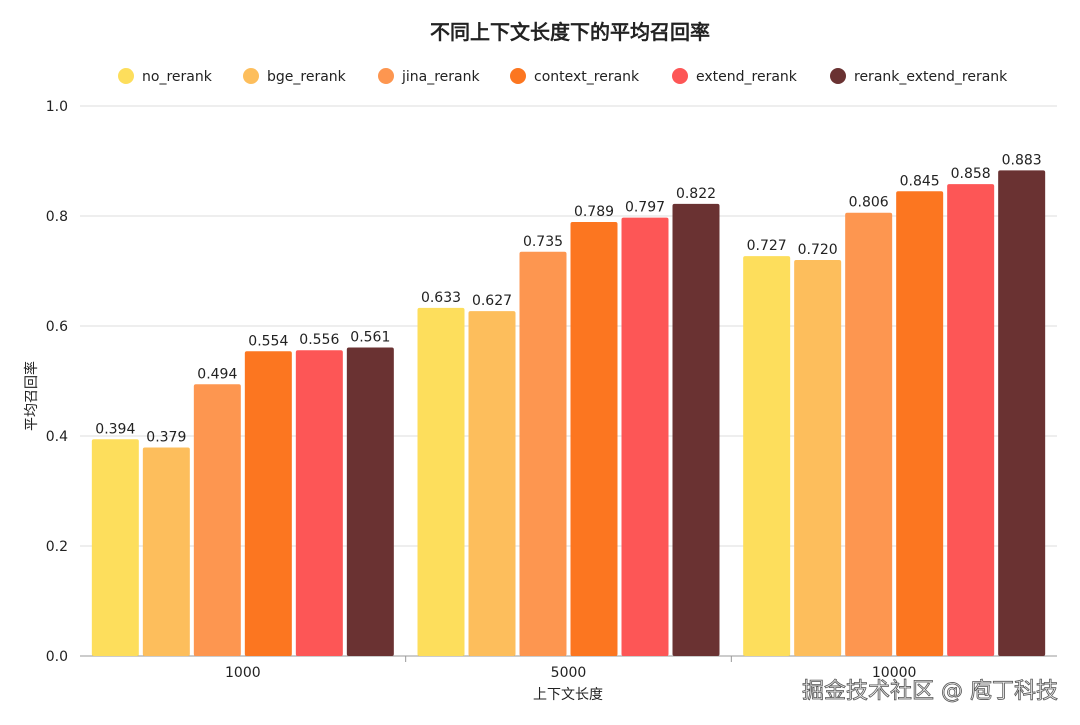  Describe the element at coordinates (441, 77) in the screenshot. I see `legend-label: jina_rerank` at that location.